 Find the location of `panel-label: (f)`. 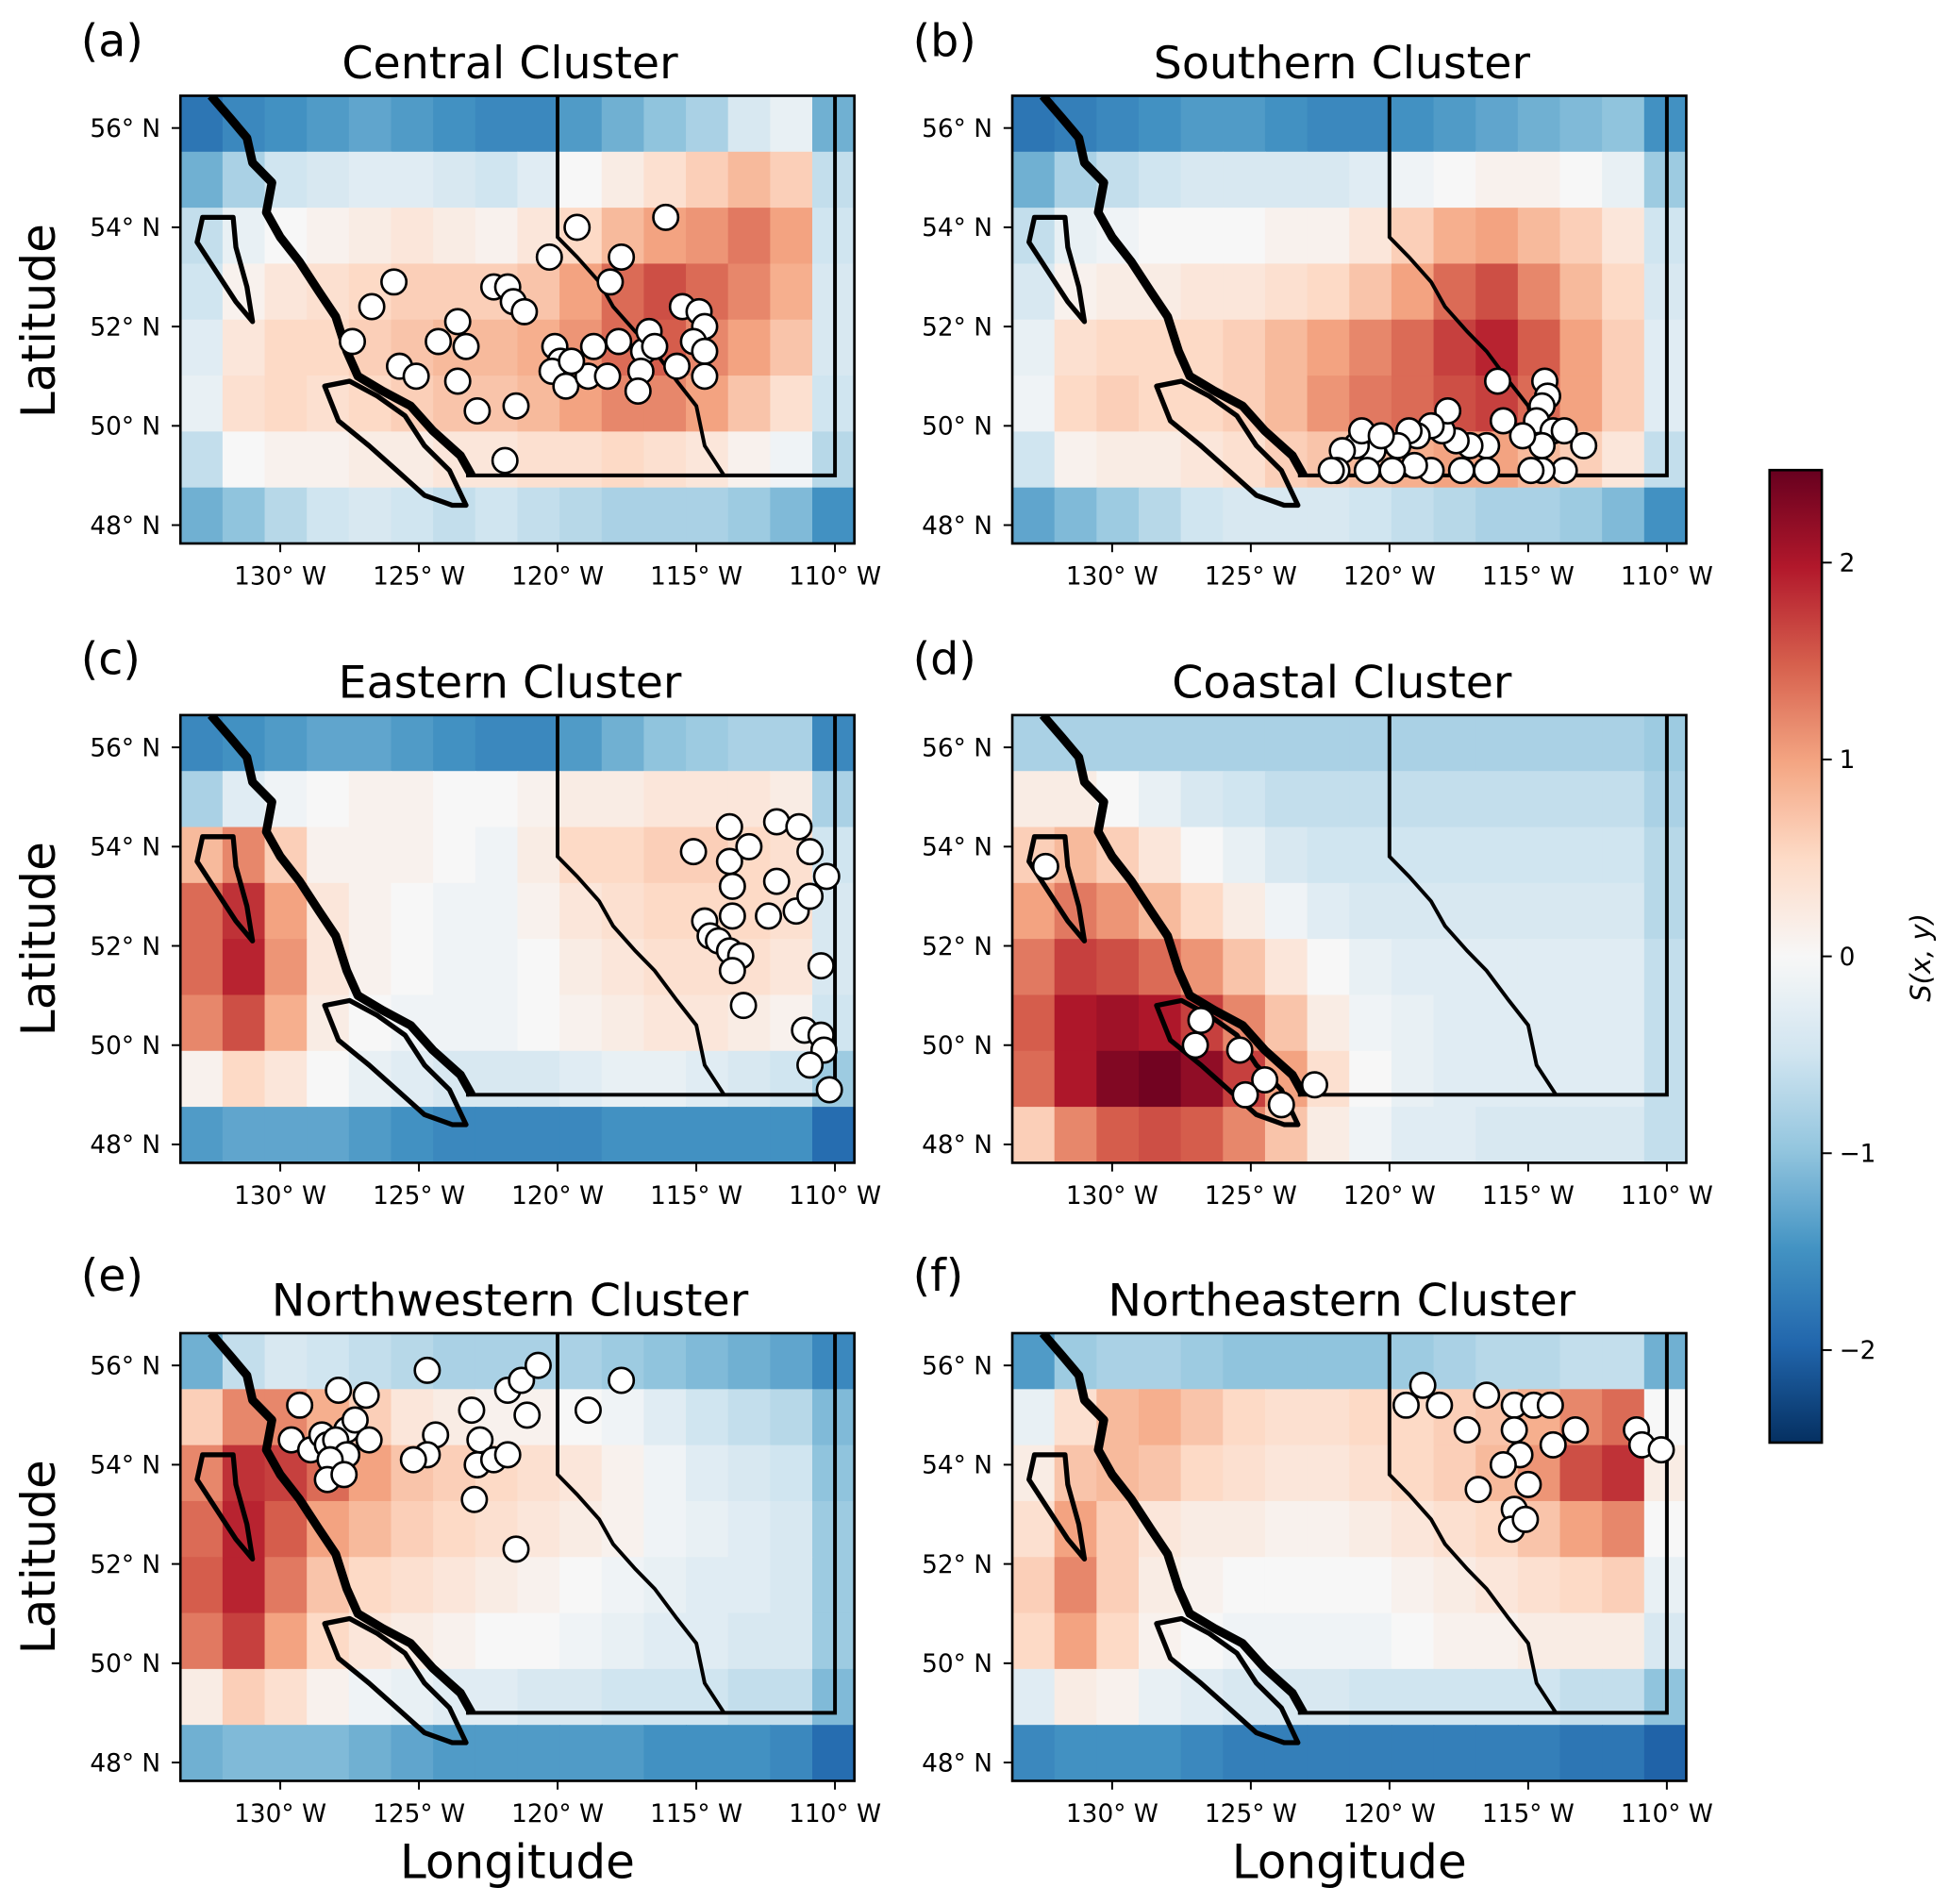

panel-label: (f) is located at coordinates (939, 1276).